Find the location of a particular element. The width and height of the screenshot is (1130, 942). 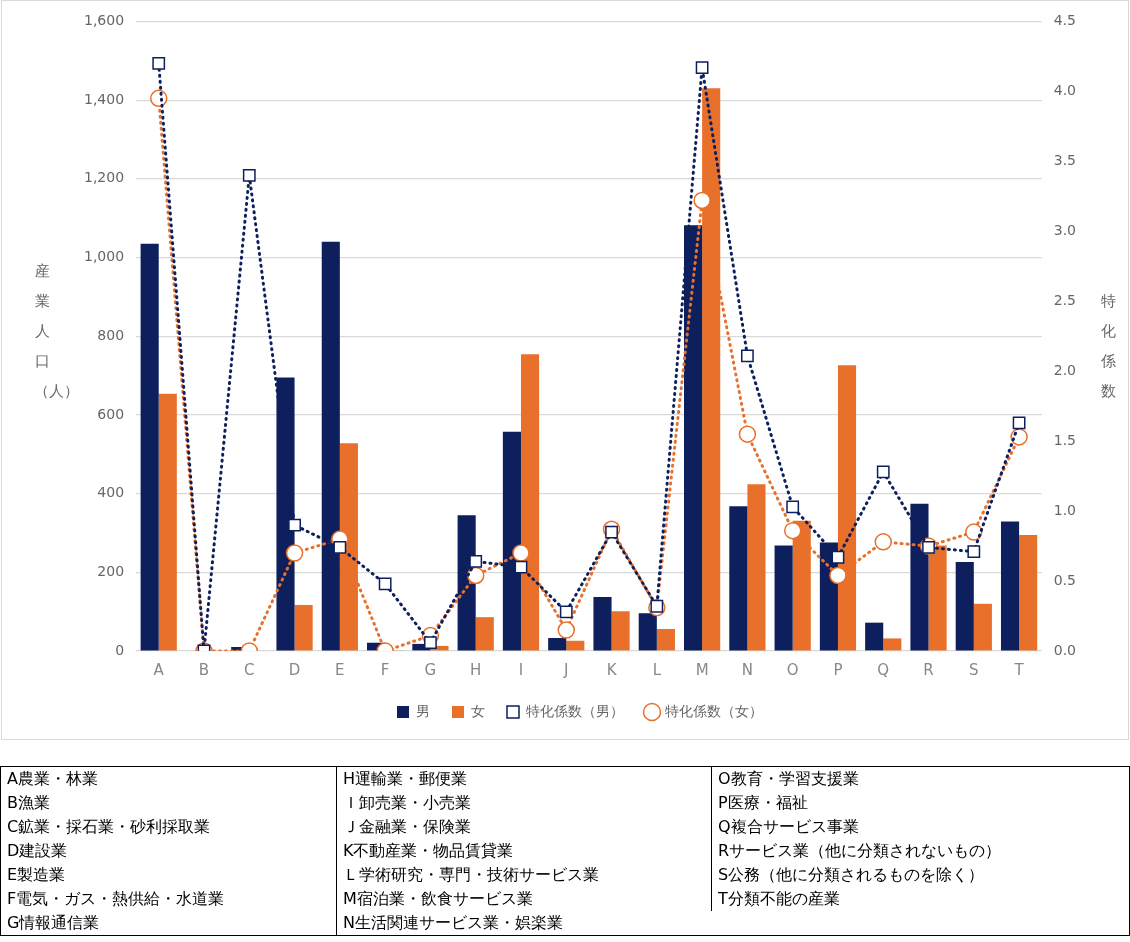

text: P医療・福祉 is located at coordinates (920, 803).